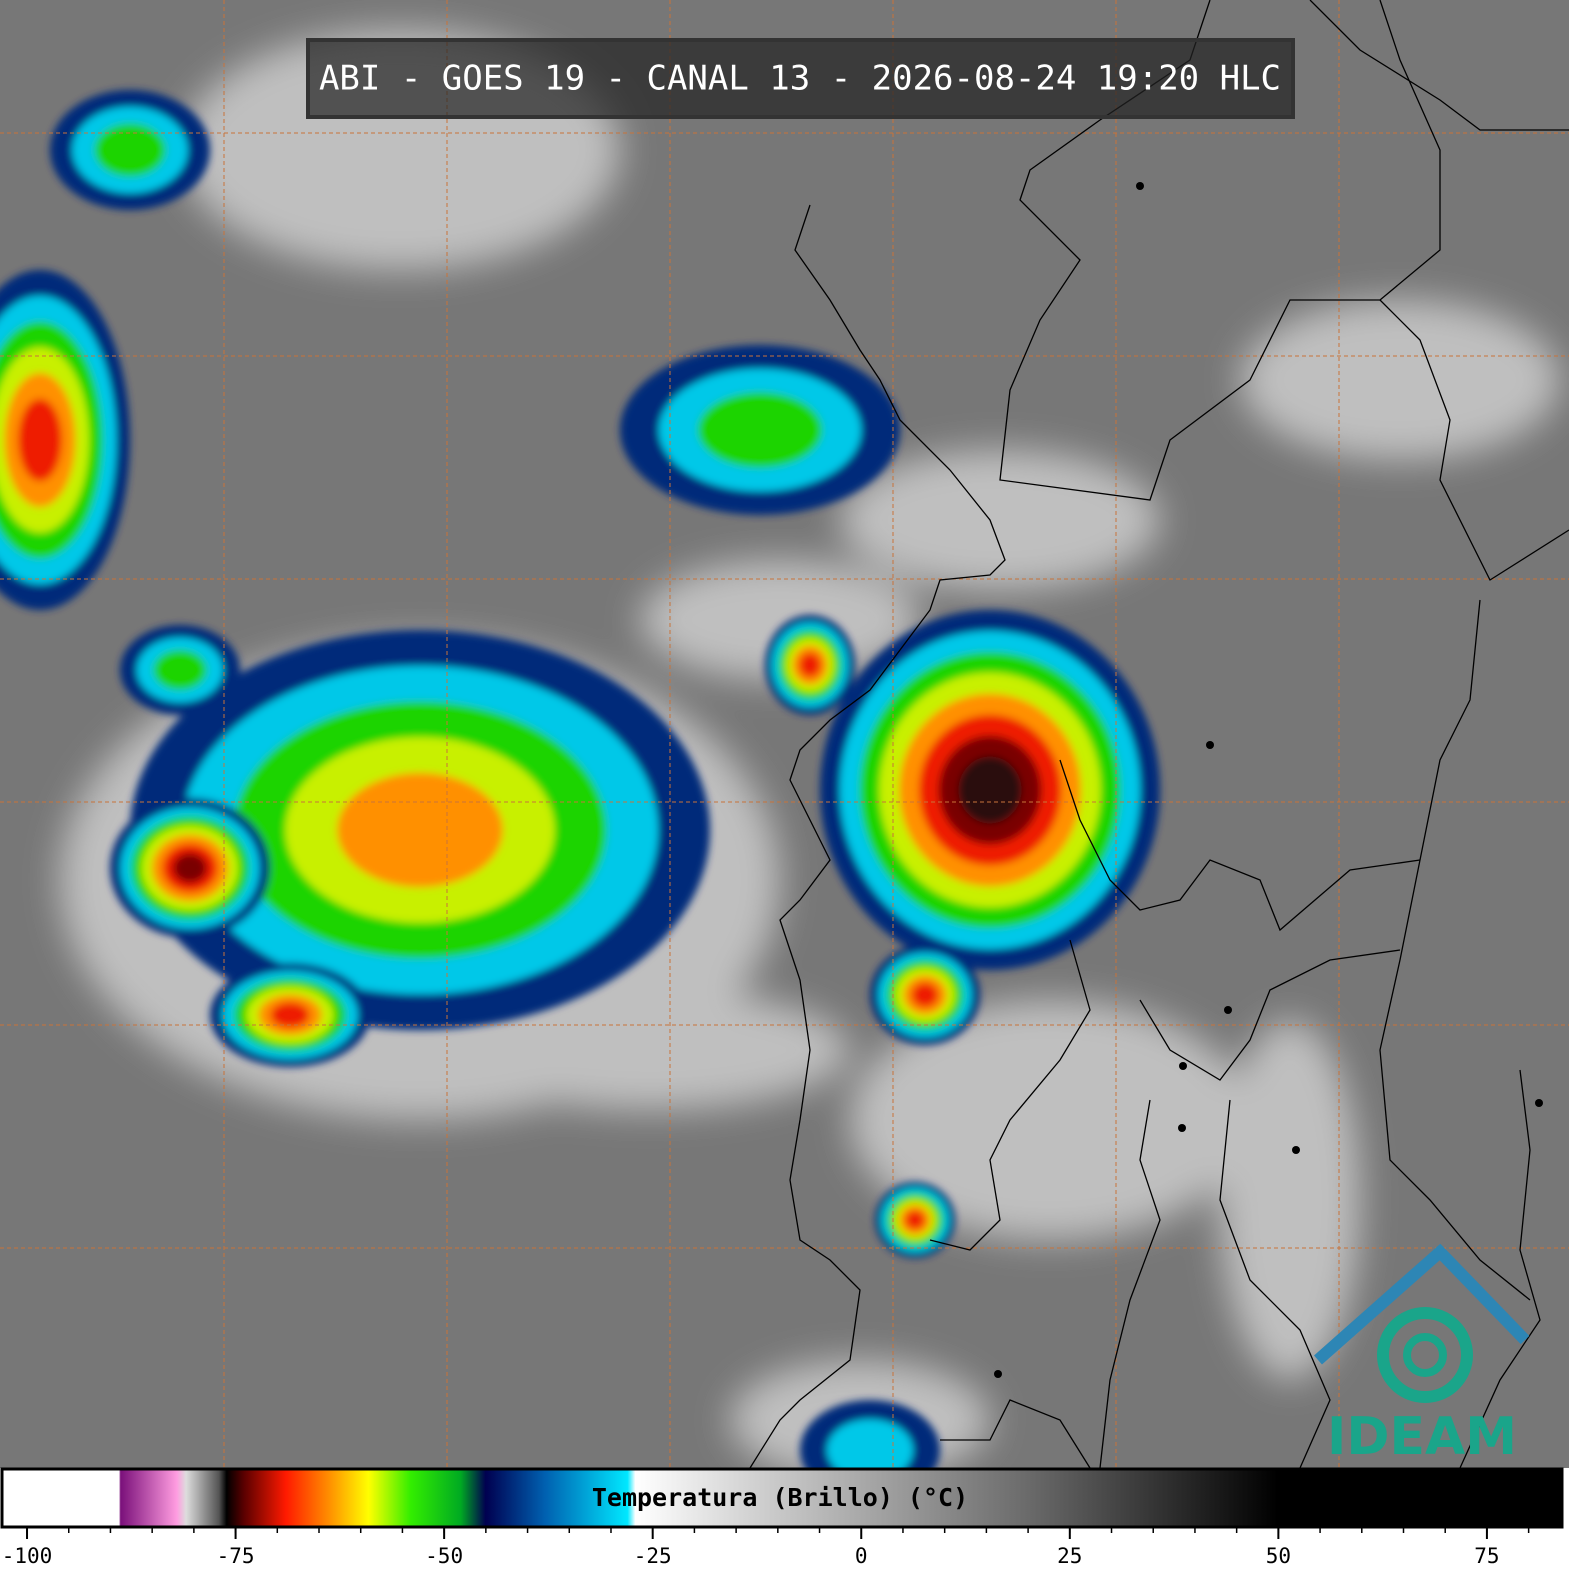 The width and height of the screenshot is (1569, 1577). I want to click on ideam-logo: IDEAM, so click(1422, 1355).